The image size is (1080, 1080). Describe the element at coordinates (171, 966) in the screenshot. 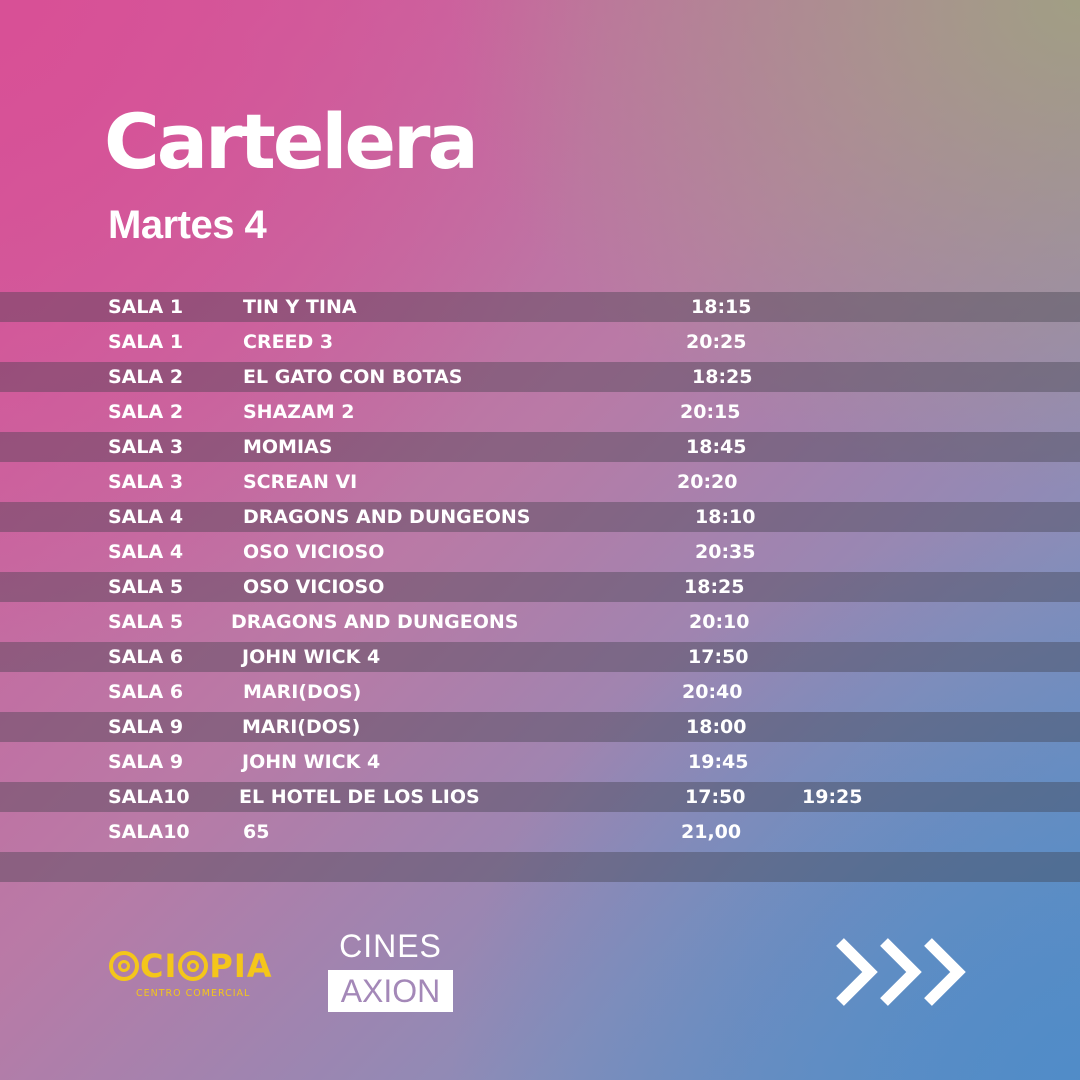

I see `ociopia-letters-i: I` at that location.